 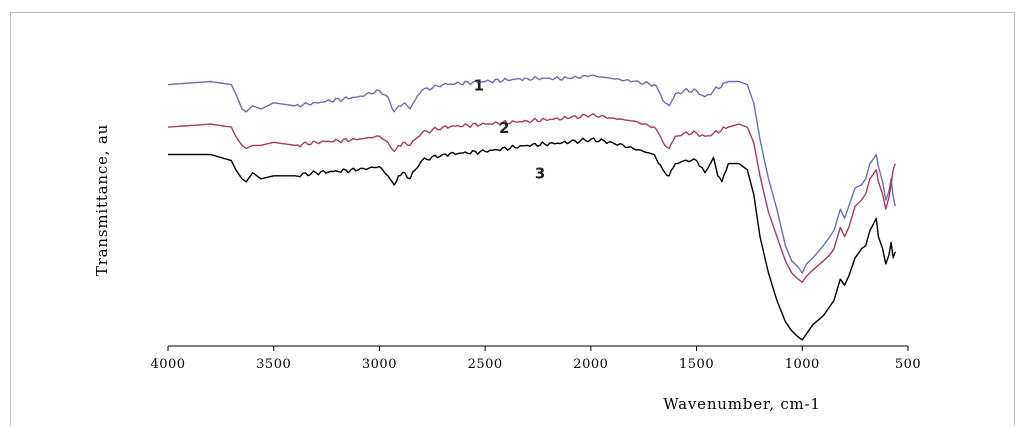 What do you see at coordinates (742, 404) in the screenshot?
I see `x-axis-title: Wavenumber, cm-1` at bounding box center [742, 404].